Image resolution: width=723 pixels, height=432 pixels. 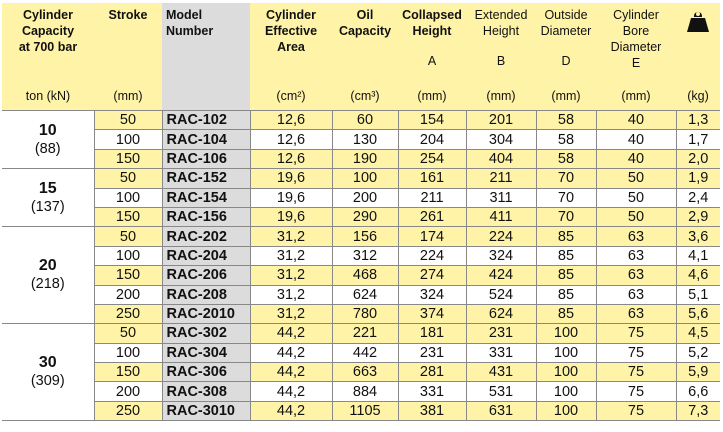 What do you see at coordinates (501, 159) in the screenshot?
I see `extended-cell: 404` at bounding box center [501, 159].